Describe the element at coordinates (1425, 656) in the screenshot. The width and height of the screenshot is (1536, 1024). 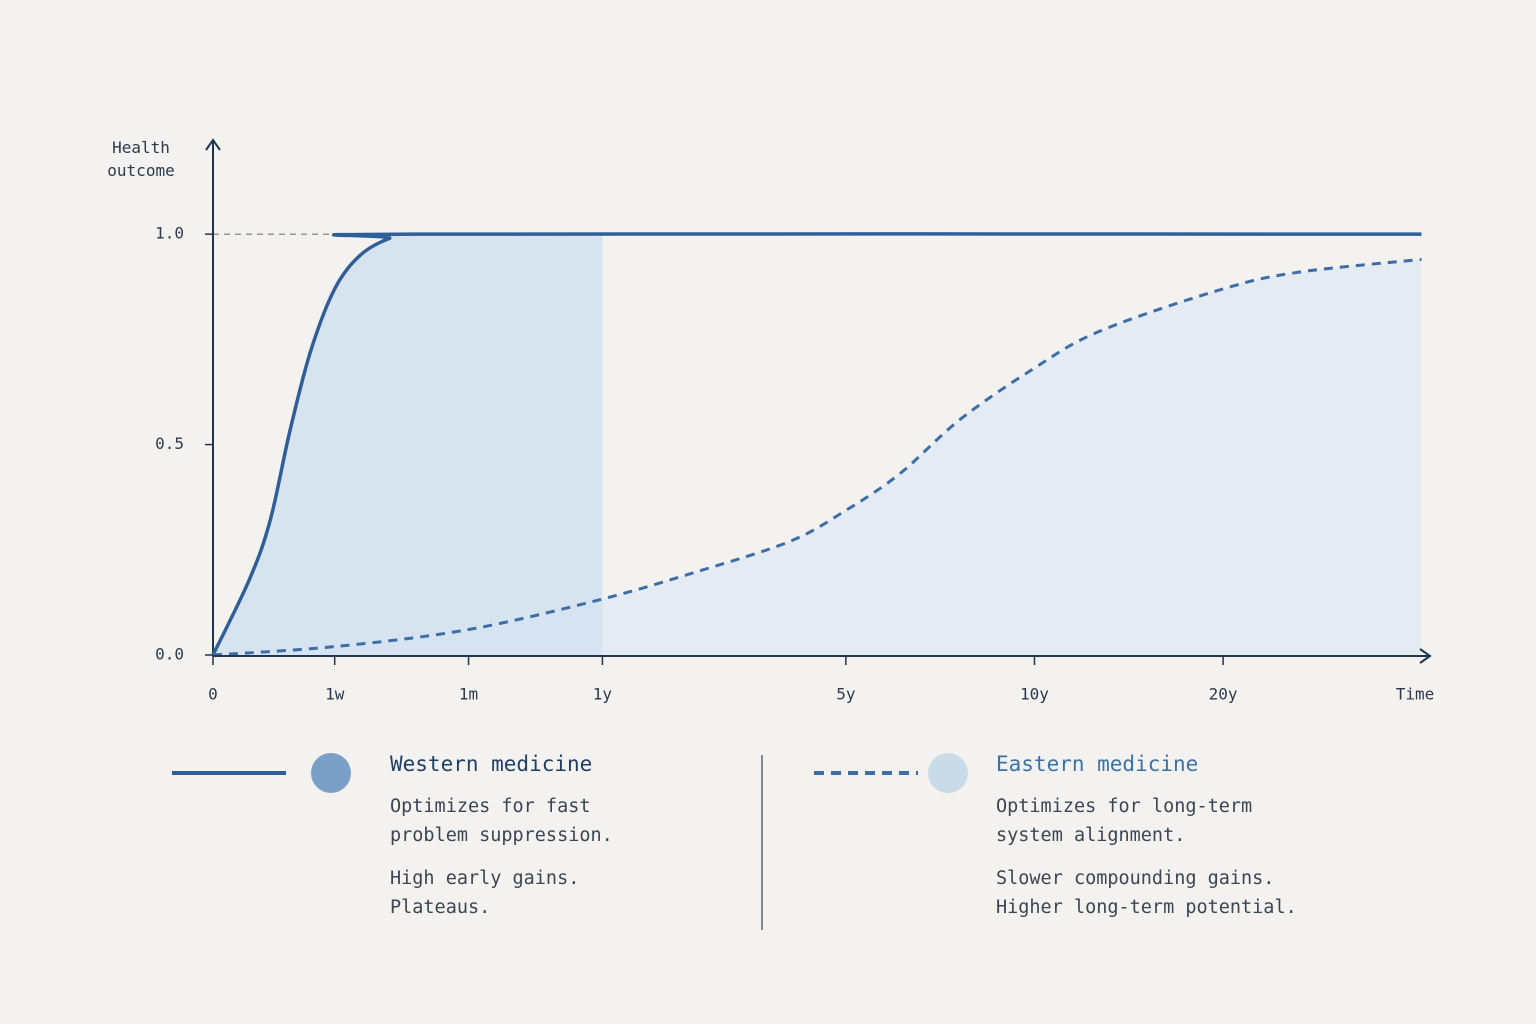
I see `x-axis-arrow` at that location.